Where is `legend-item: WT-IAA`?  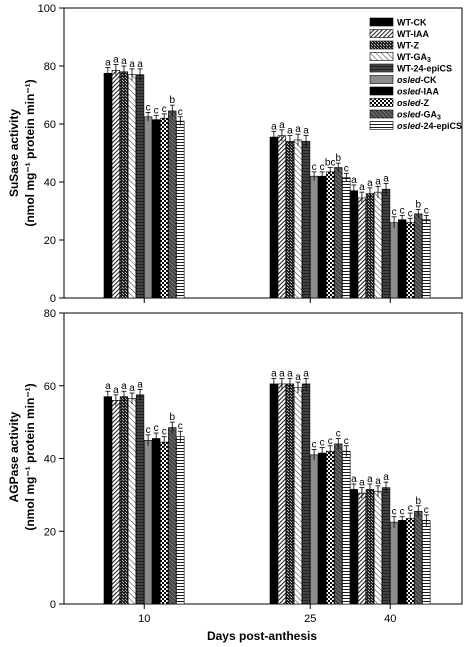 legend-item: WT-IAA is located at coordinates (399, 34).